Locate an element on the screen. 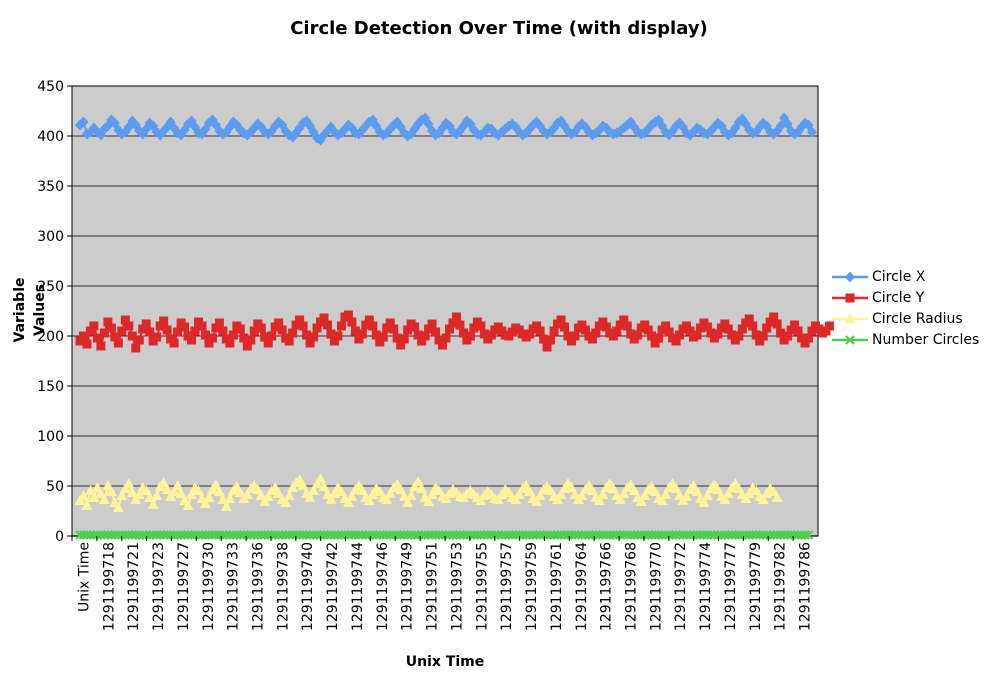 Image resolution: width=998 pixels, height=685 pixels. x-tick-label: 1291199740 is located at coordinates (308, 586).